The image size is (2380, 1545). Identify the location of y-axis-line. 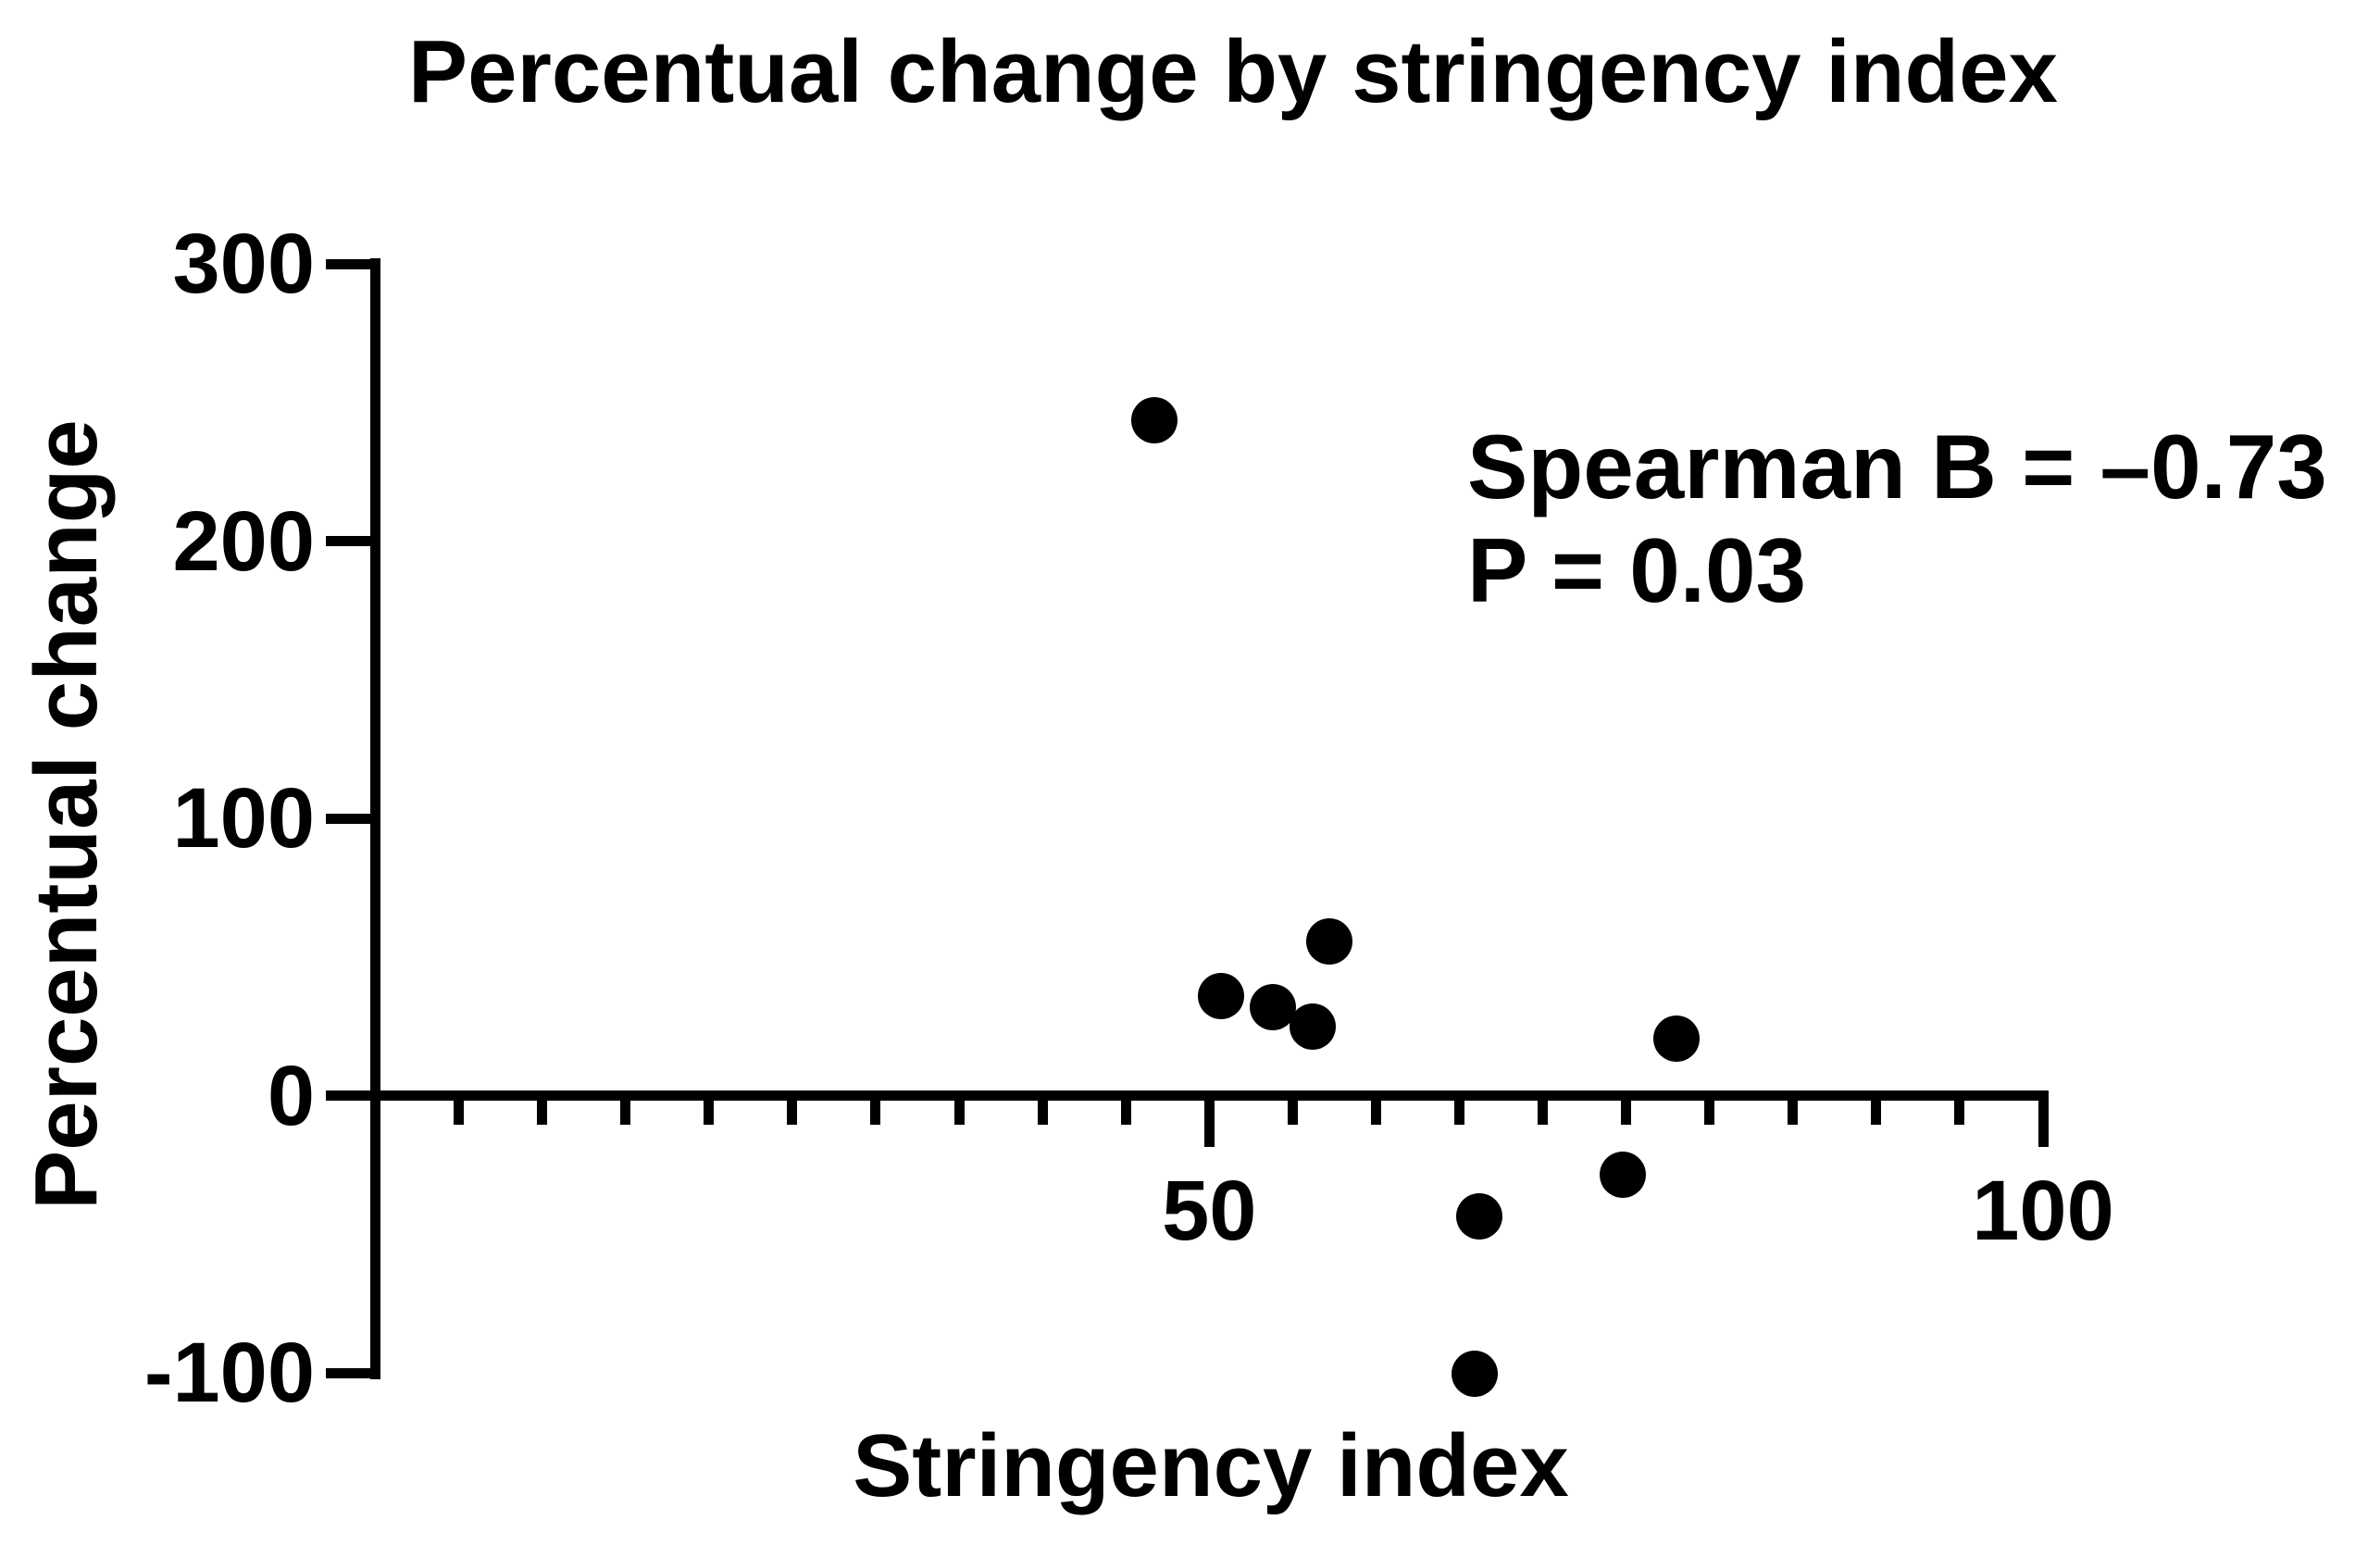
(375, 818).